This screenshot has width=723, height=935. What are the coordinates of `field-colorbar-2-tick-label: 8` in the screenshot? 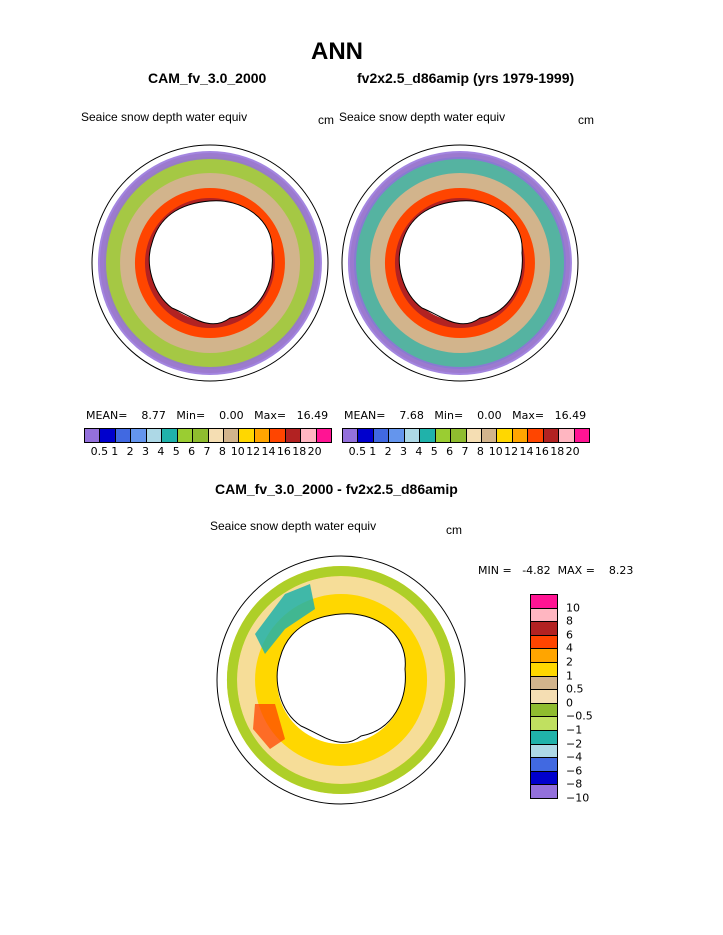 It's located at (480, 451).